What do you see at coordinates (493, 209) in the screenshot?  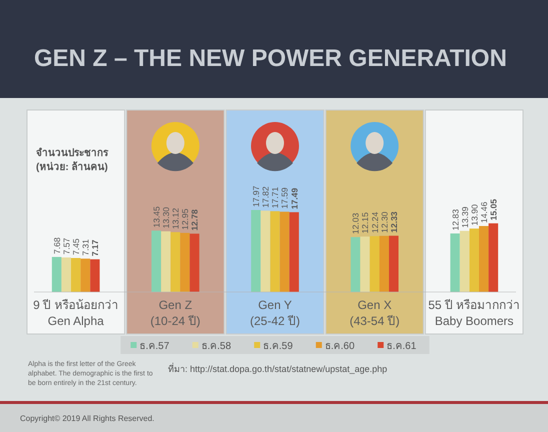 I see `data-label: 15.05` at bounding box center [493, 209].